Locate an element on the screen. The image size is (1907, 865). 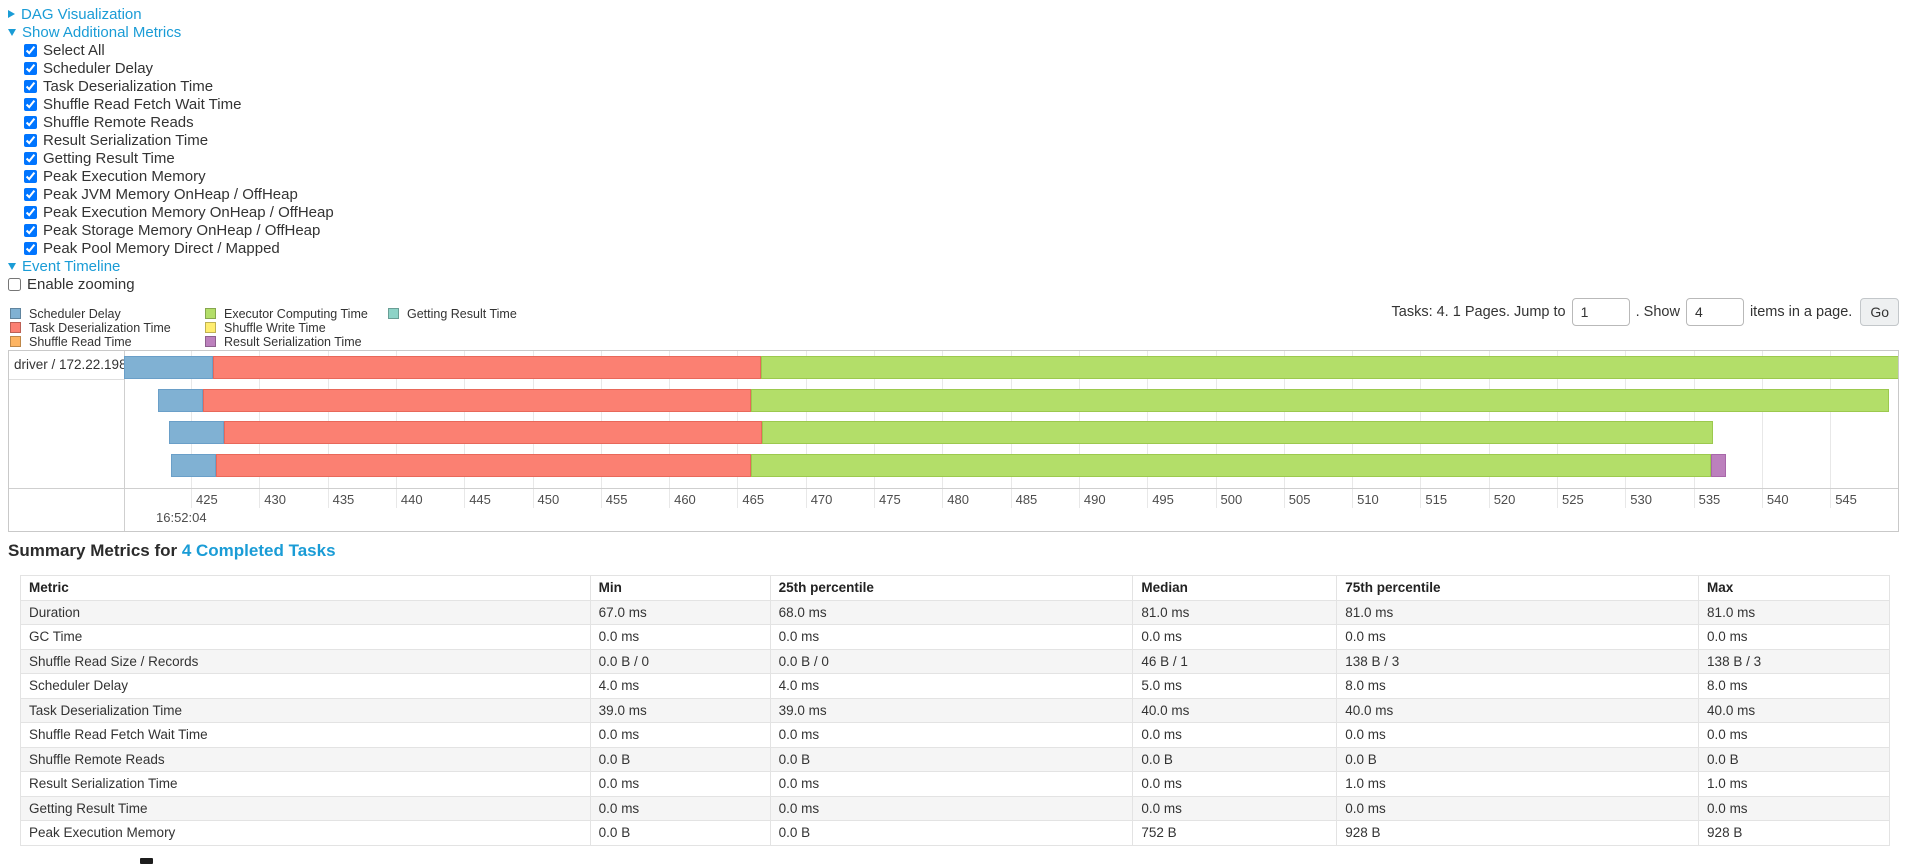
axis-tick-label: 470 is located at coordinates (821, 499).